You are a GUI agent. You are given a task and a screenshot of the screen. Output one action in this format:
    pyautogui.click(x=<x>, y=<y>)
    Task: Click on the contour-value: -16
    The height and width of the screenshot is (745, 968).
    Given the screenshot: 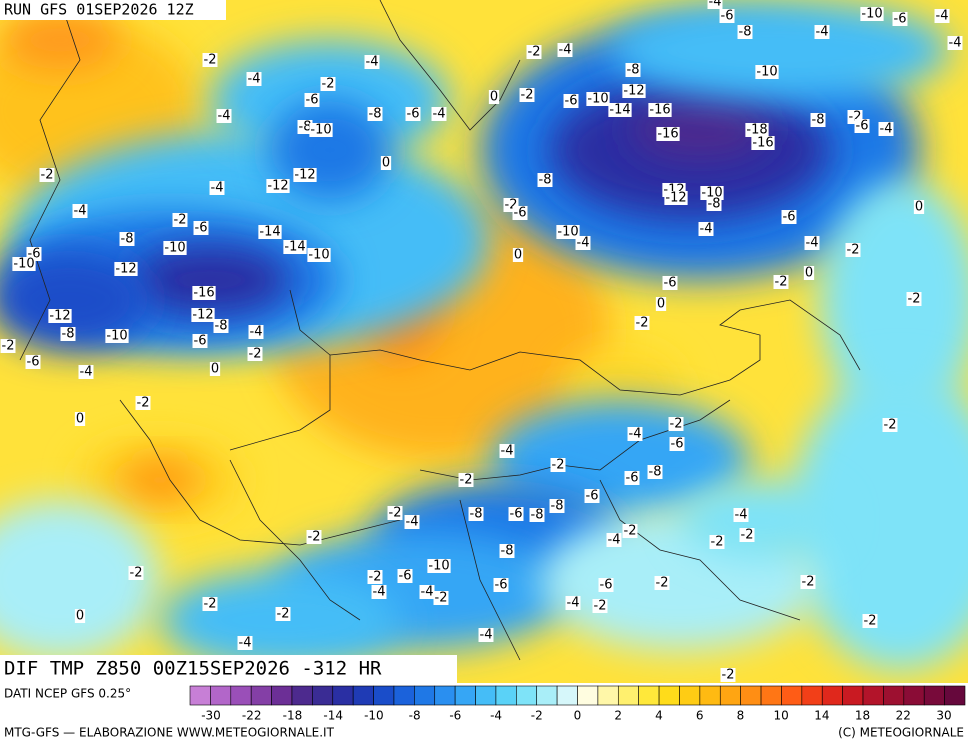 What is the action you would take?
    pyautogui.click(x=659, y=110)
    